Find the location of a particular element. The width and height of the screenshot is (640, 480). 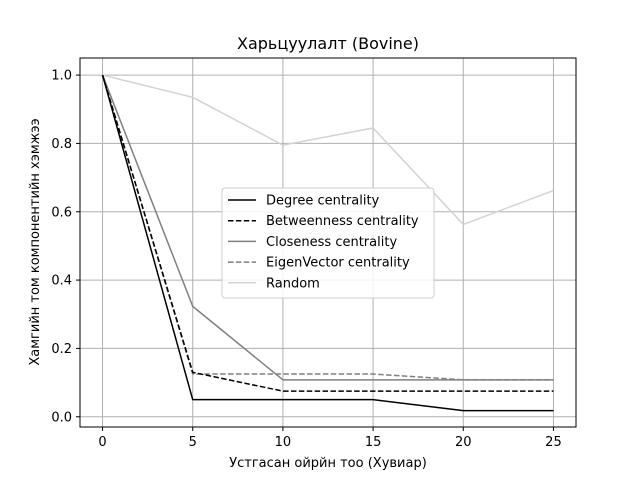

chart-title: Харьцуулалт (Bovine) is located at coordinates (328, 43).